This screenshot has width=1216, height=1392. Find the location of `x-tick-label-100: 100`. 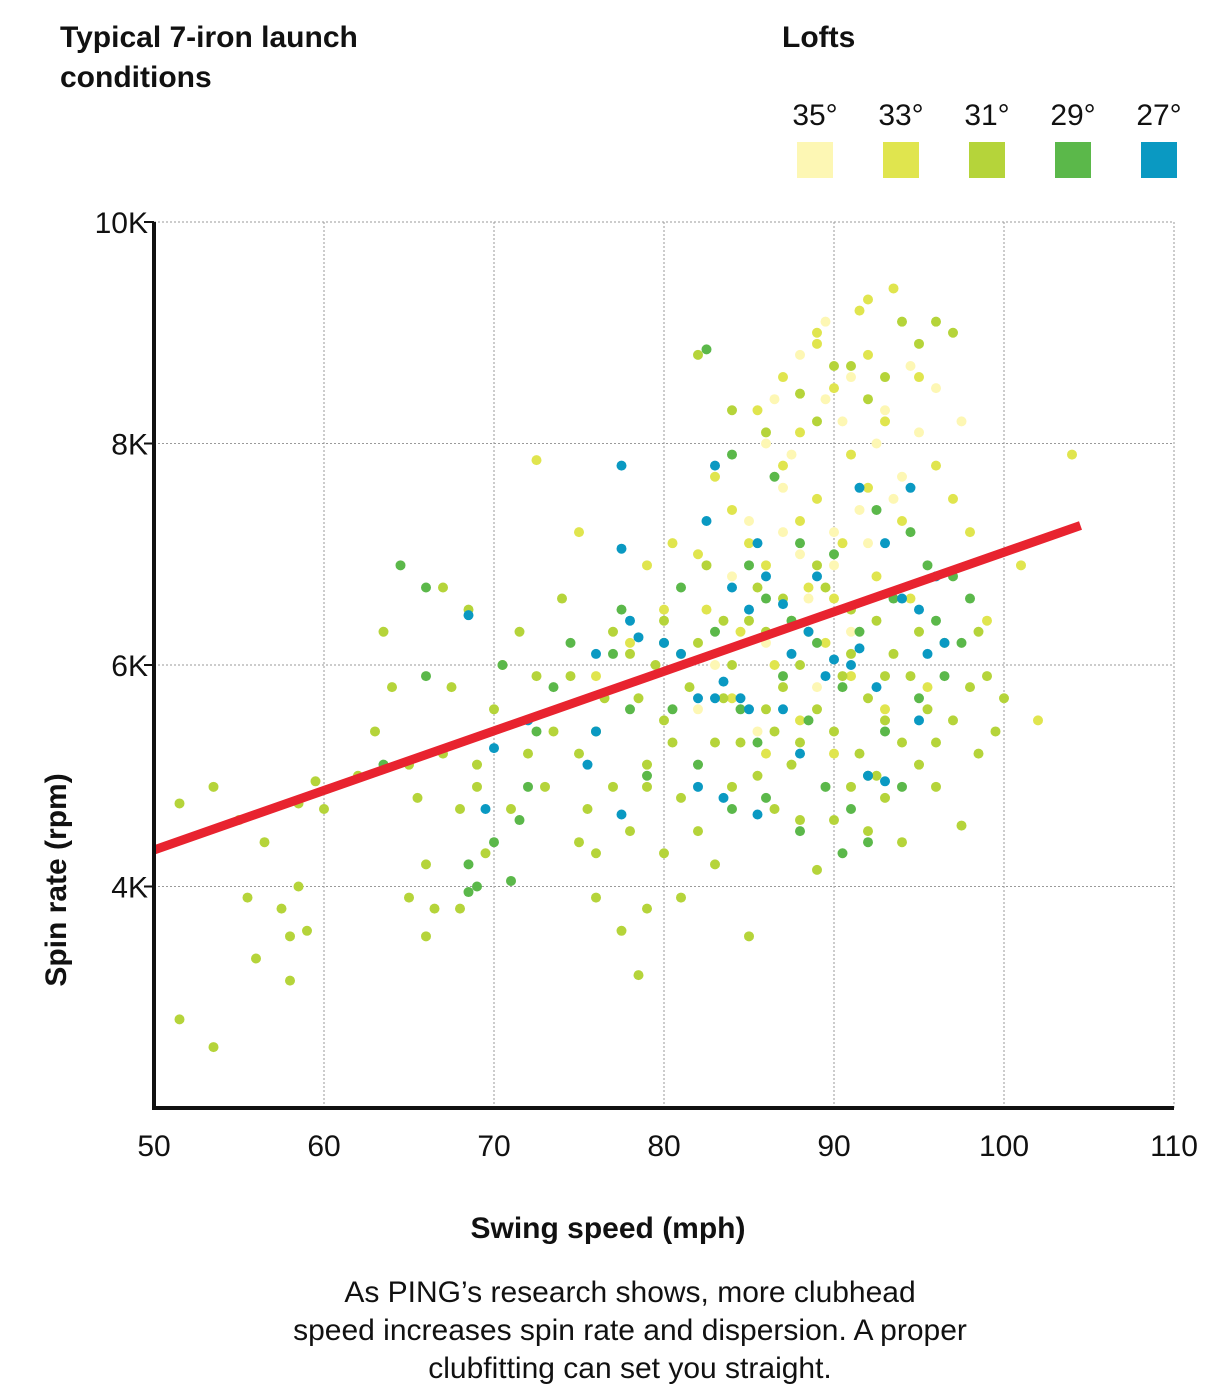

x-tick-label-100: 100 is located at coordinates (1004, 1146).